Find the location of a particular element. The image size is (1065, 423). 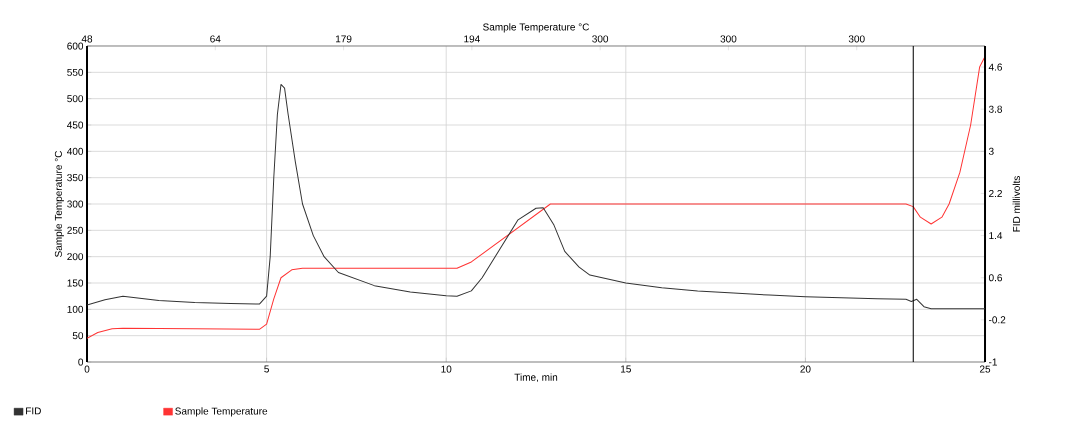

x-tick-label: 25 is located at coordinates (985, 369).